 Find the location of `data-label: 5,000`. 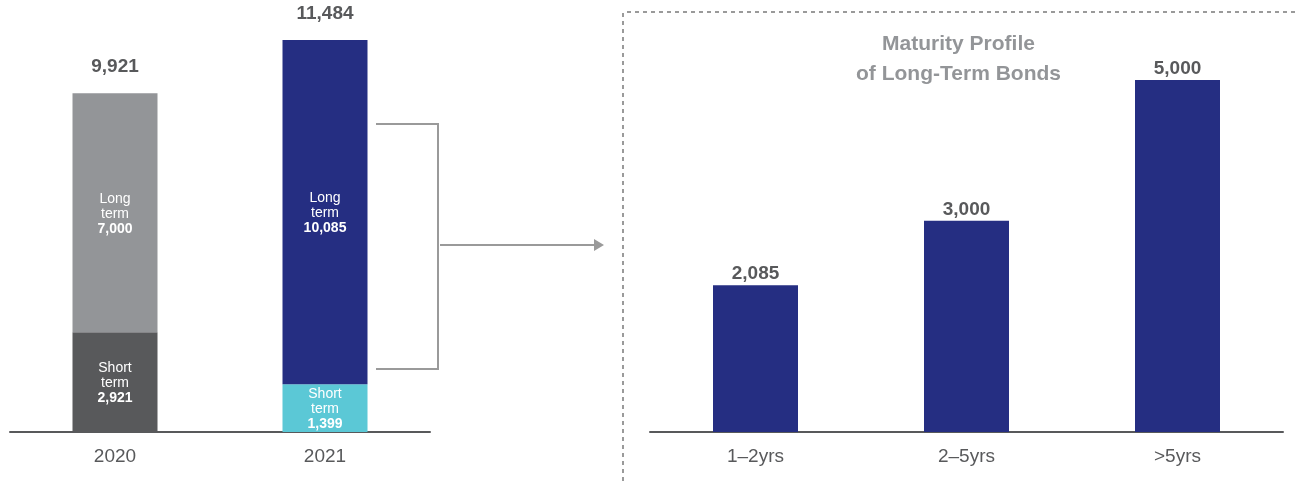

data-label: 5,000 is located at coordinates (1177, 67).